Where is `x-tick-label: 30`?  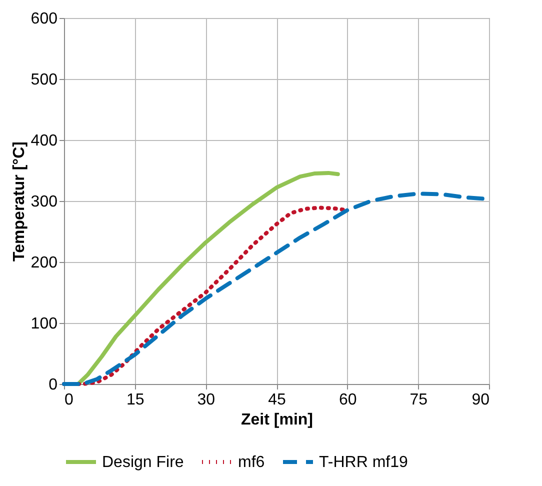 x-tick-label: 30 is located at coordinates (206, 400).